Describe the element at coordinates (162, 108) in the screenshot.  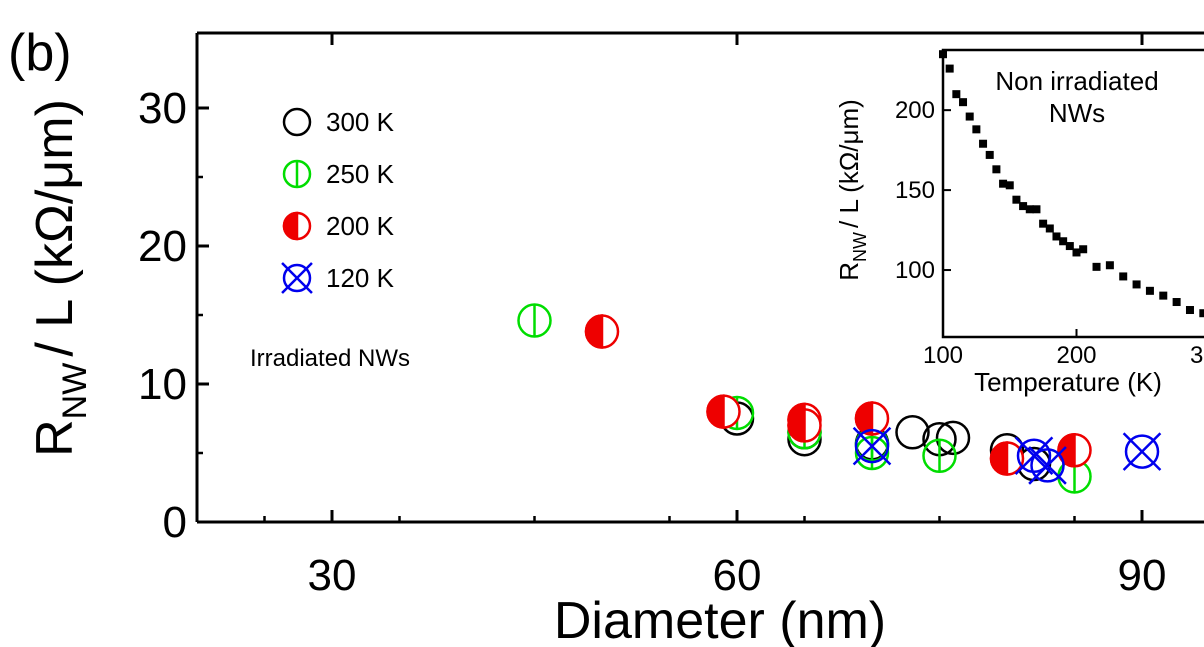
I see `main-y-tick-label: 30` at that location.